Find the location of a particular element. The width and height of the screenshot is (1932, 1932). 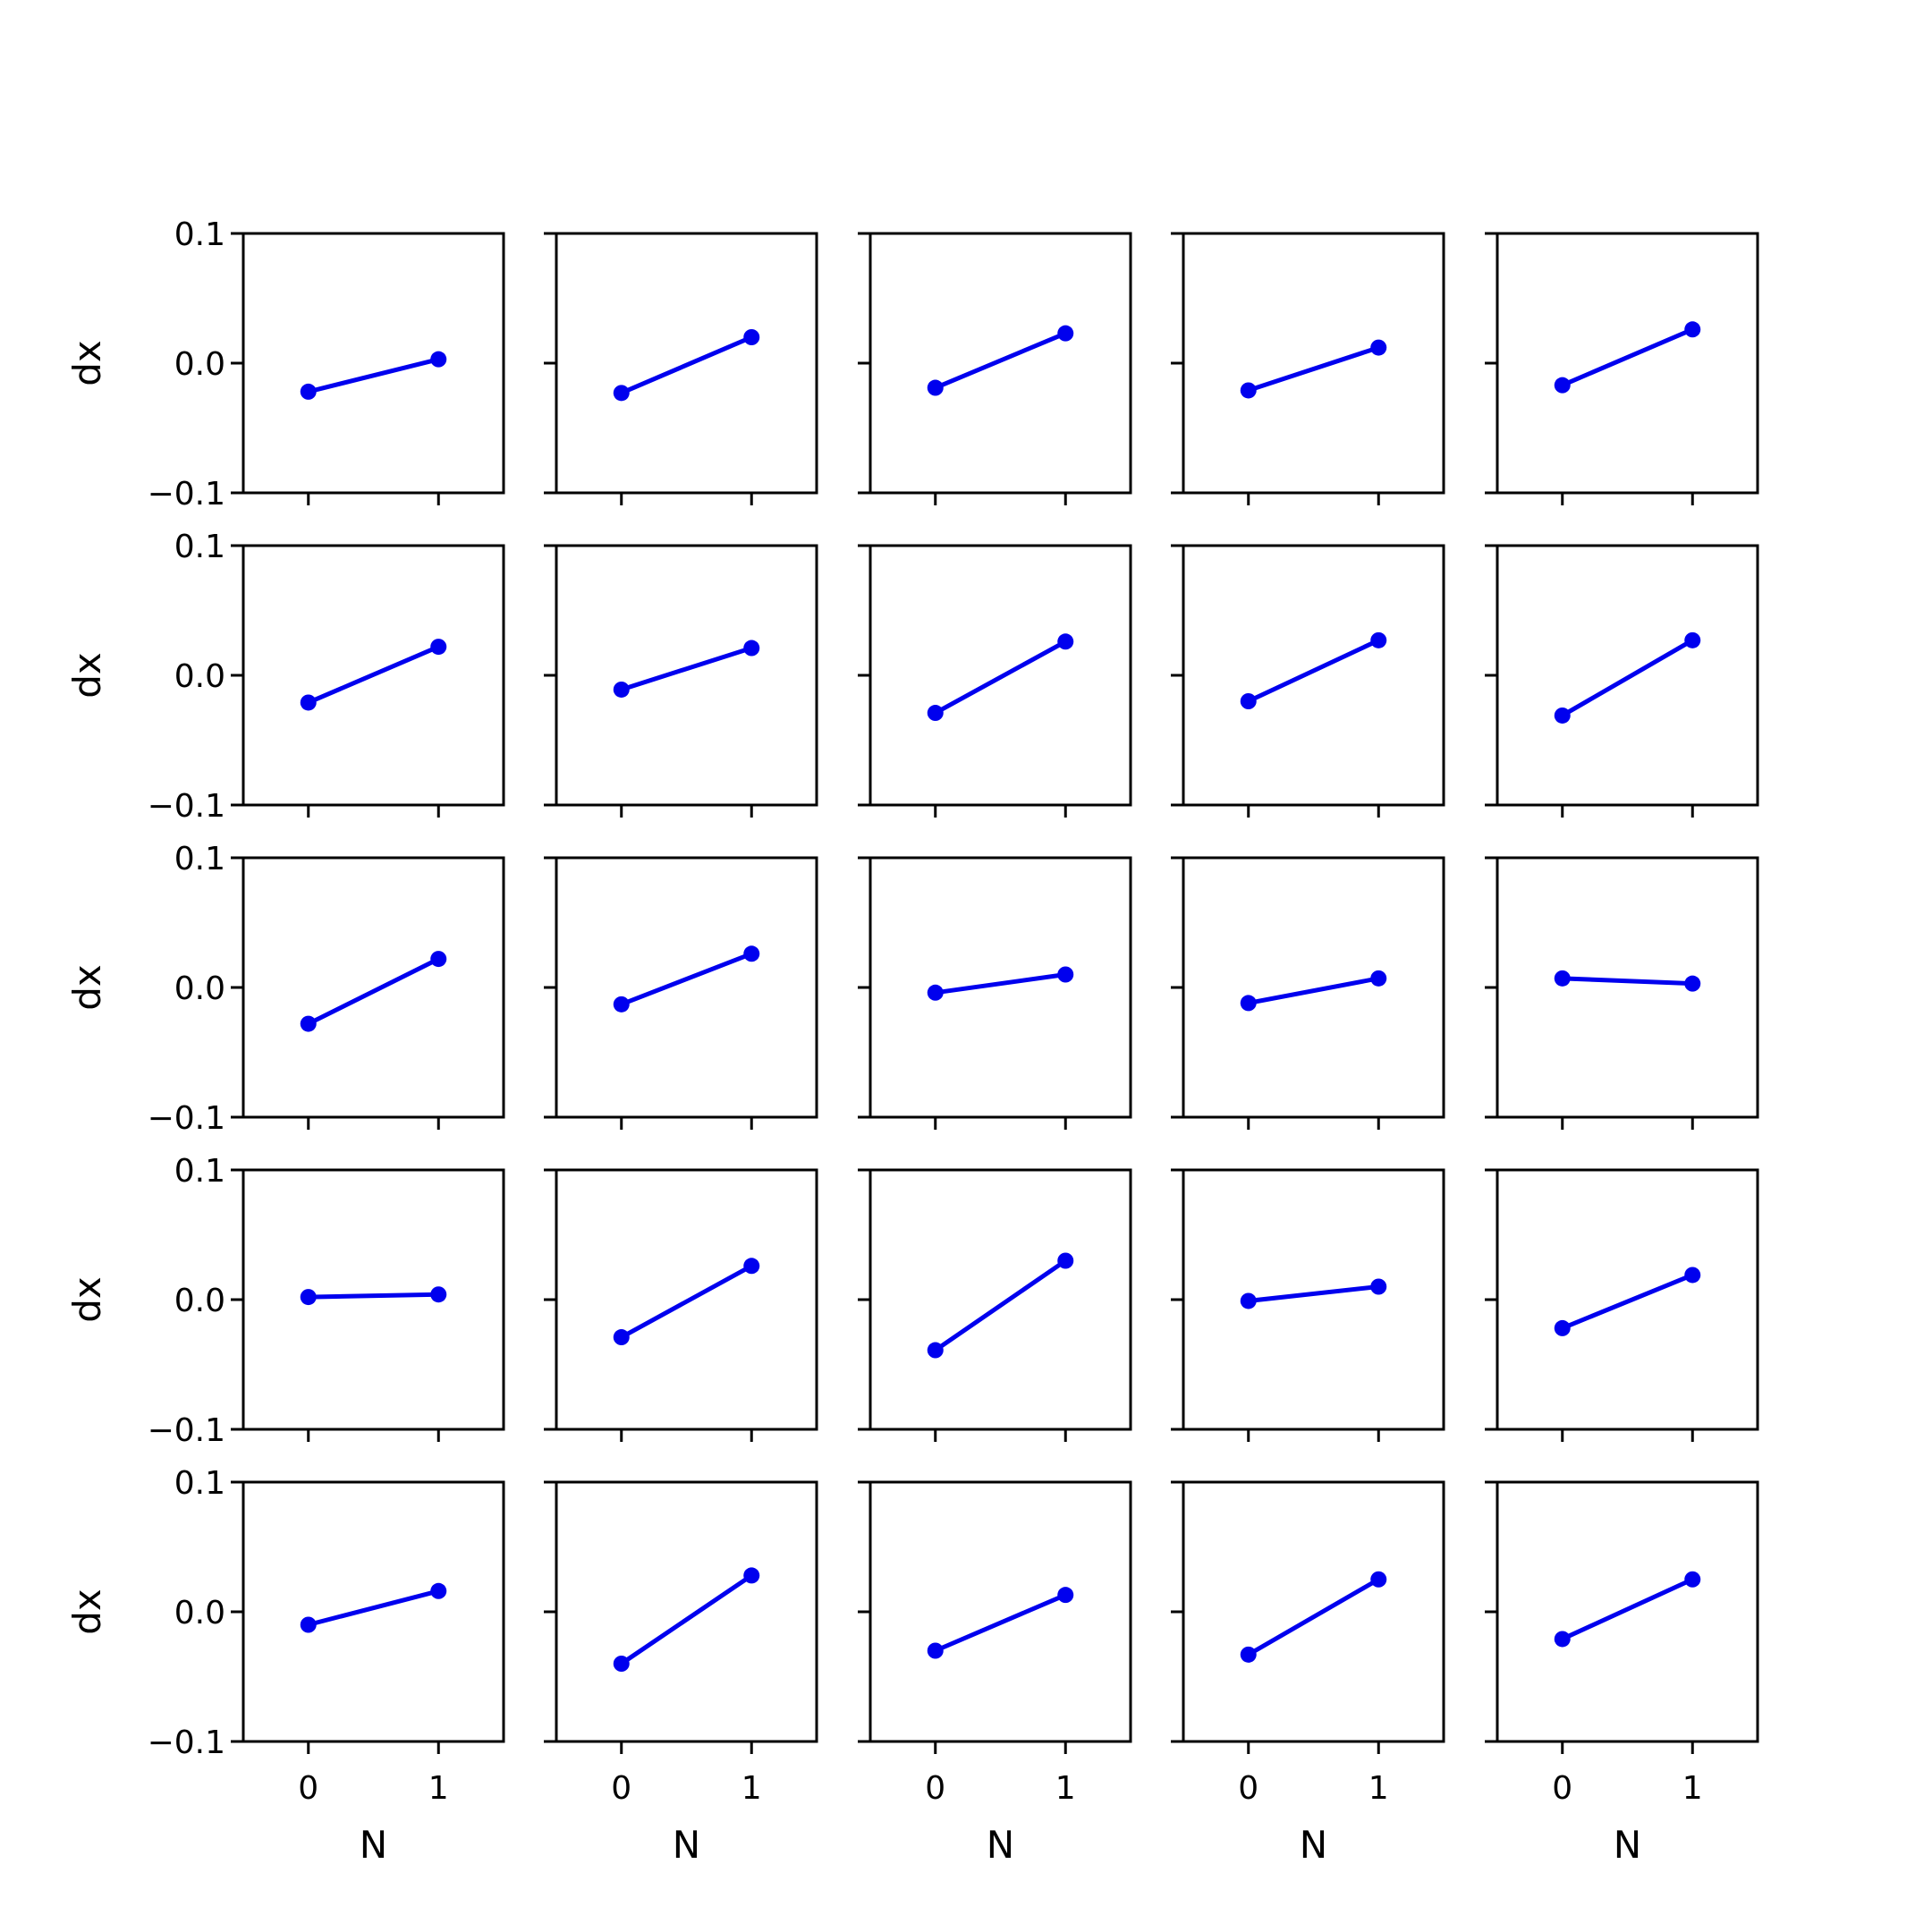

panel-frame-r3-c2 is located at coordinates (686, 987).